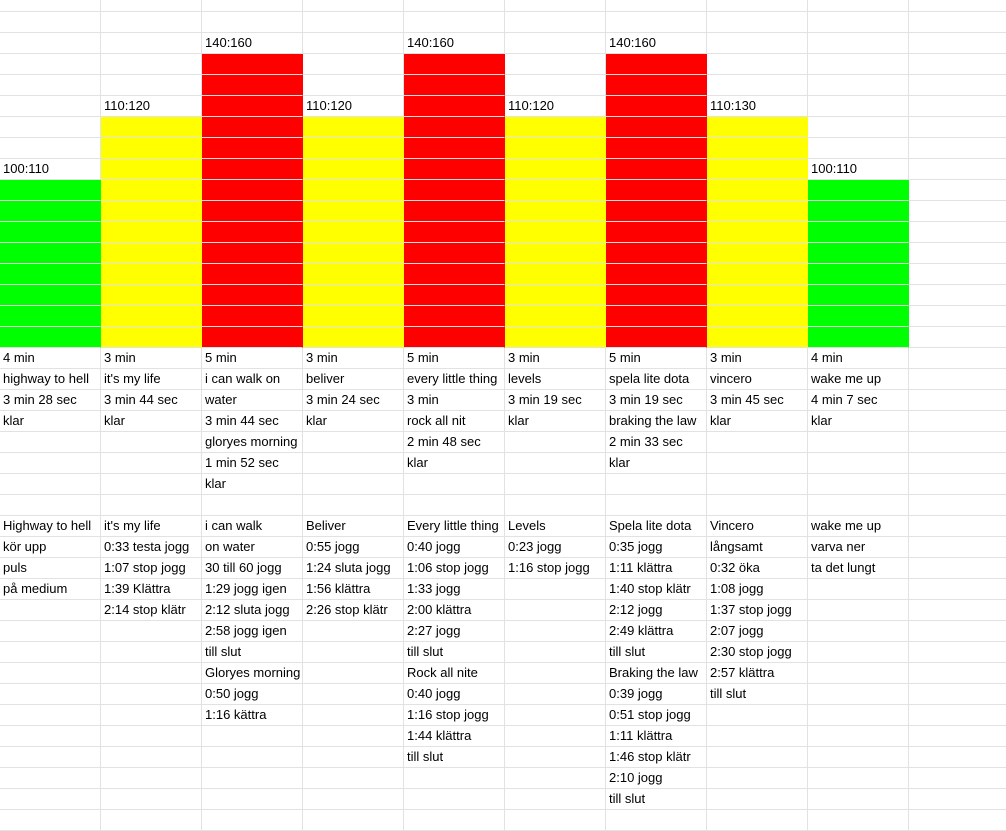 This screenshot has width=1006, height=831. I want to click on cell-text: 1:40 stop klätr, so click(656, 589).